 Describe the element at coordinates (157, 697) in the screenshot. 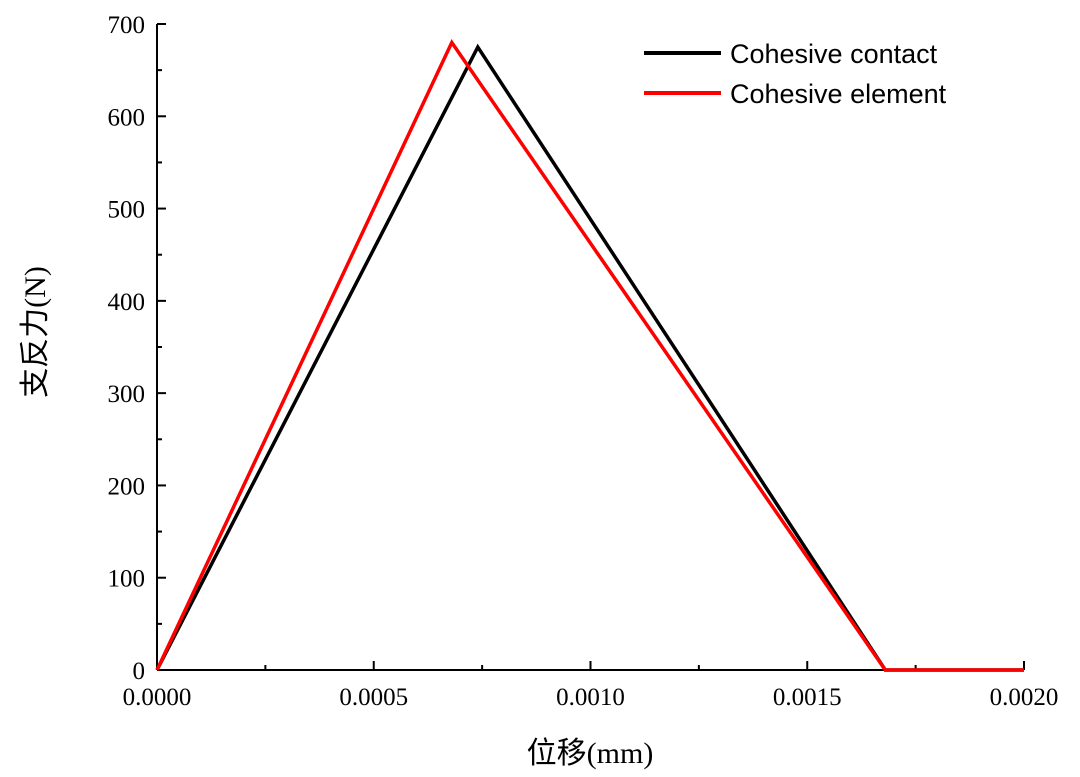

I see `x-tick-label: 0.0000` at that location.